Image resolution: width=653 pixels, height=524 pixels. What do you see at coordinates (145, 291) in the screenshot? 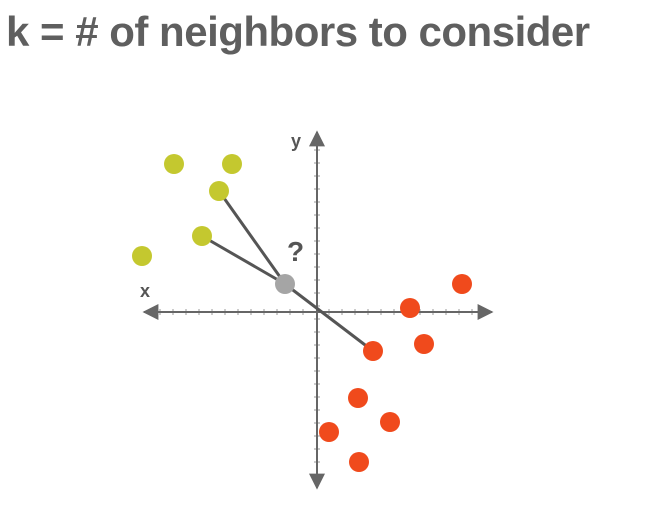
I see `x-axis-label: x` at bounding box center [145, 291].